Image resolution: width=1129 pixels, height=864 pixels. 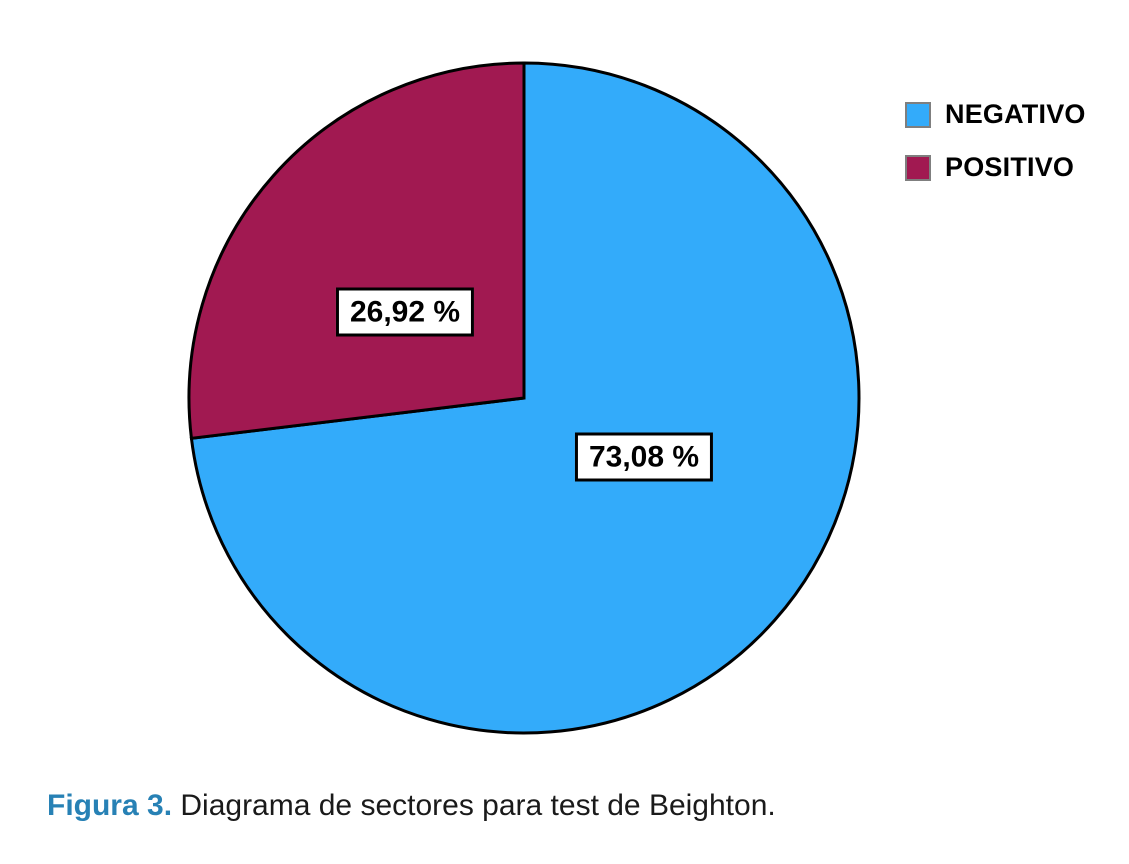 I want to click on legend-swatch-positivo, so click(x=918, y=167).